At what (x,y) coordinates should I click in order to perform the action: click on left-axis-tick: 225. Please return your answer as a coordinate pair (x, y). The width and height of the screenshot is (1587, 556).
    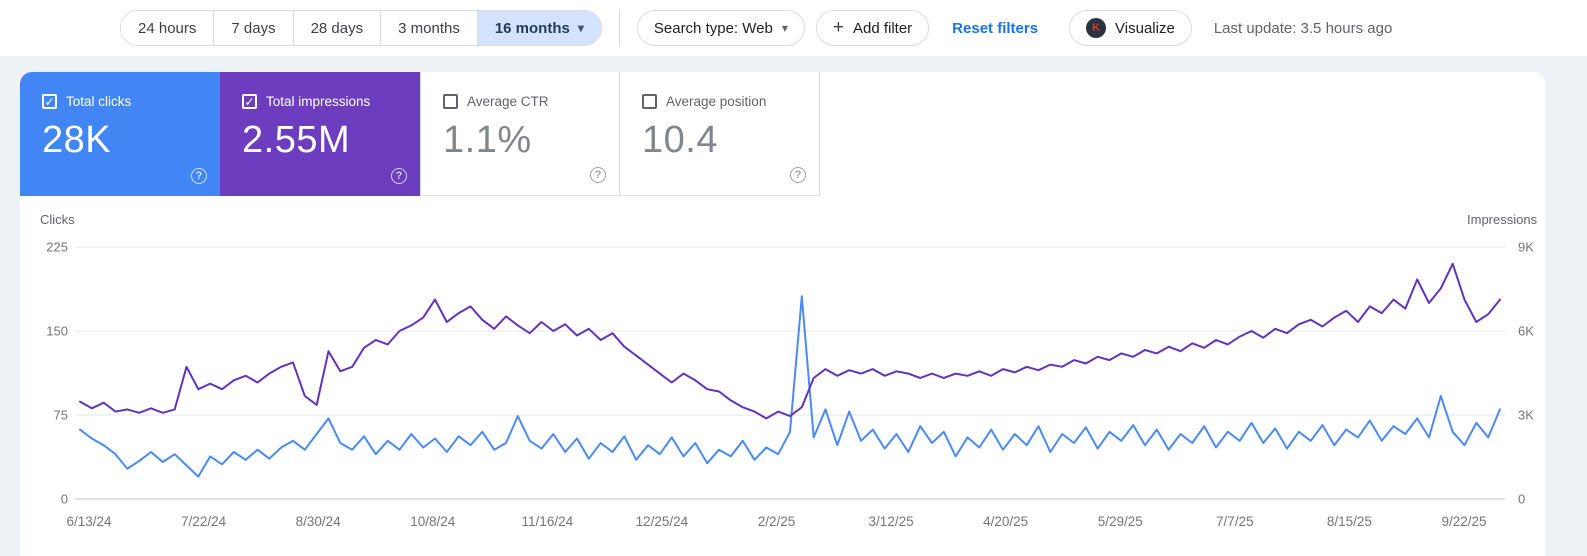
    Looking at the image, I should click on (57, 247).